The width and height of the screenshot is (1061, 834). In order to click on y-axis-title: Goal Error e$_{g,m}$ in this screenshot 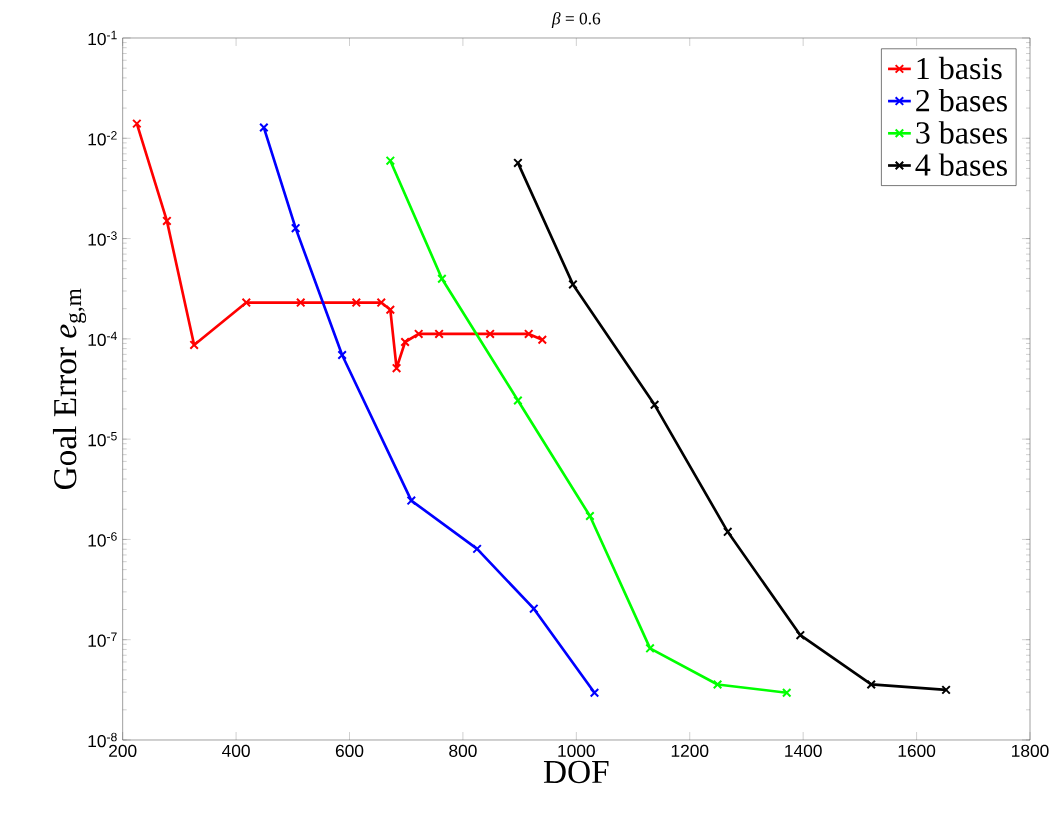, I will do `click(69, 389)`.